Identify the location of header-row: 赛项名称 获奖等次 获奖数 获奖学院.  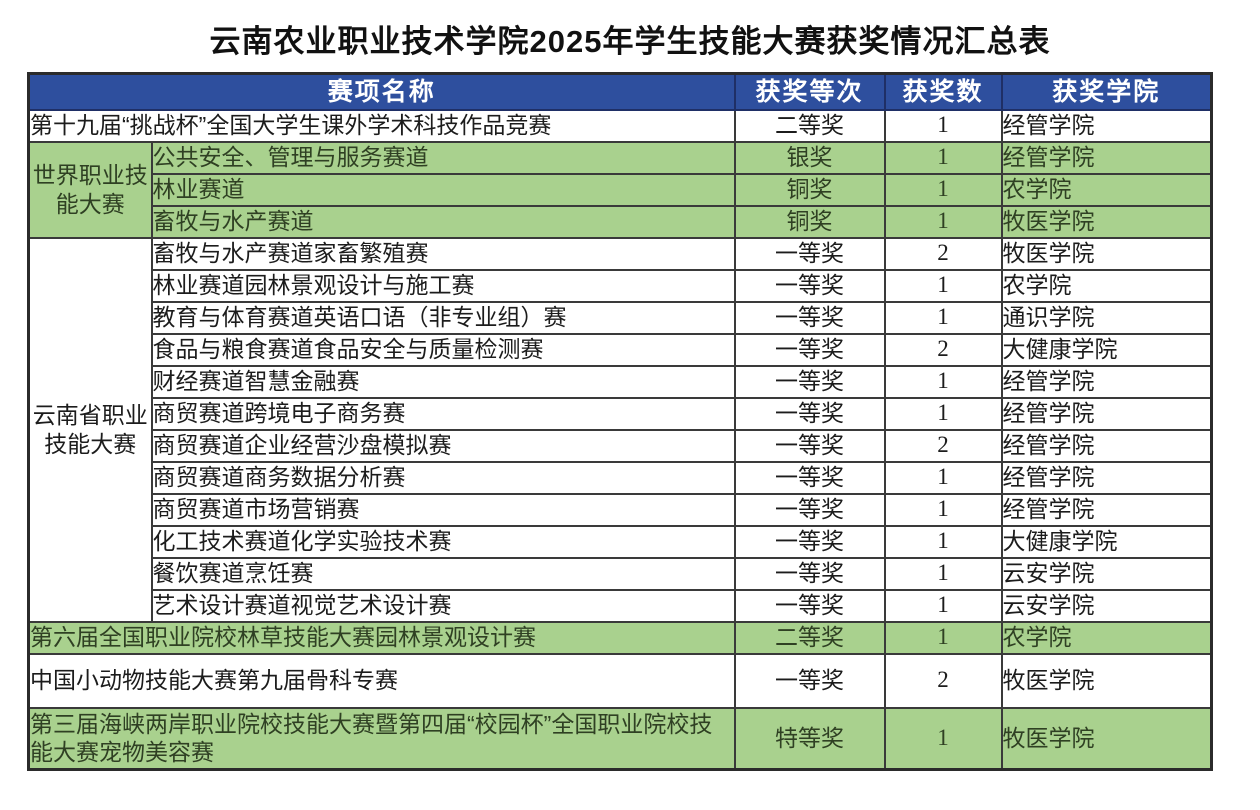
(620, 91).